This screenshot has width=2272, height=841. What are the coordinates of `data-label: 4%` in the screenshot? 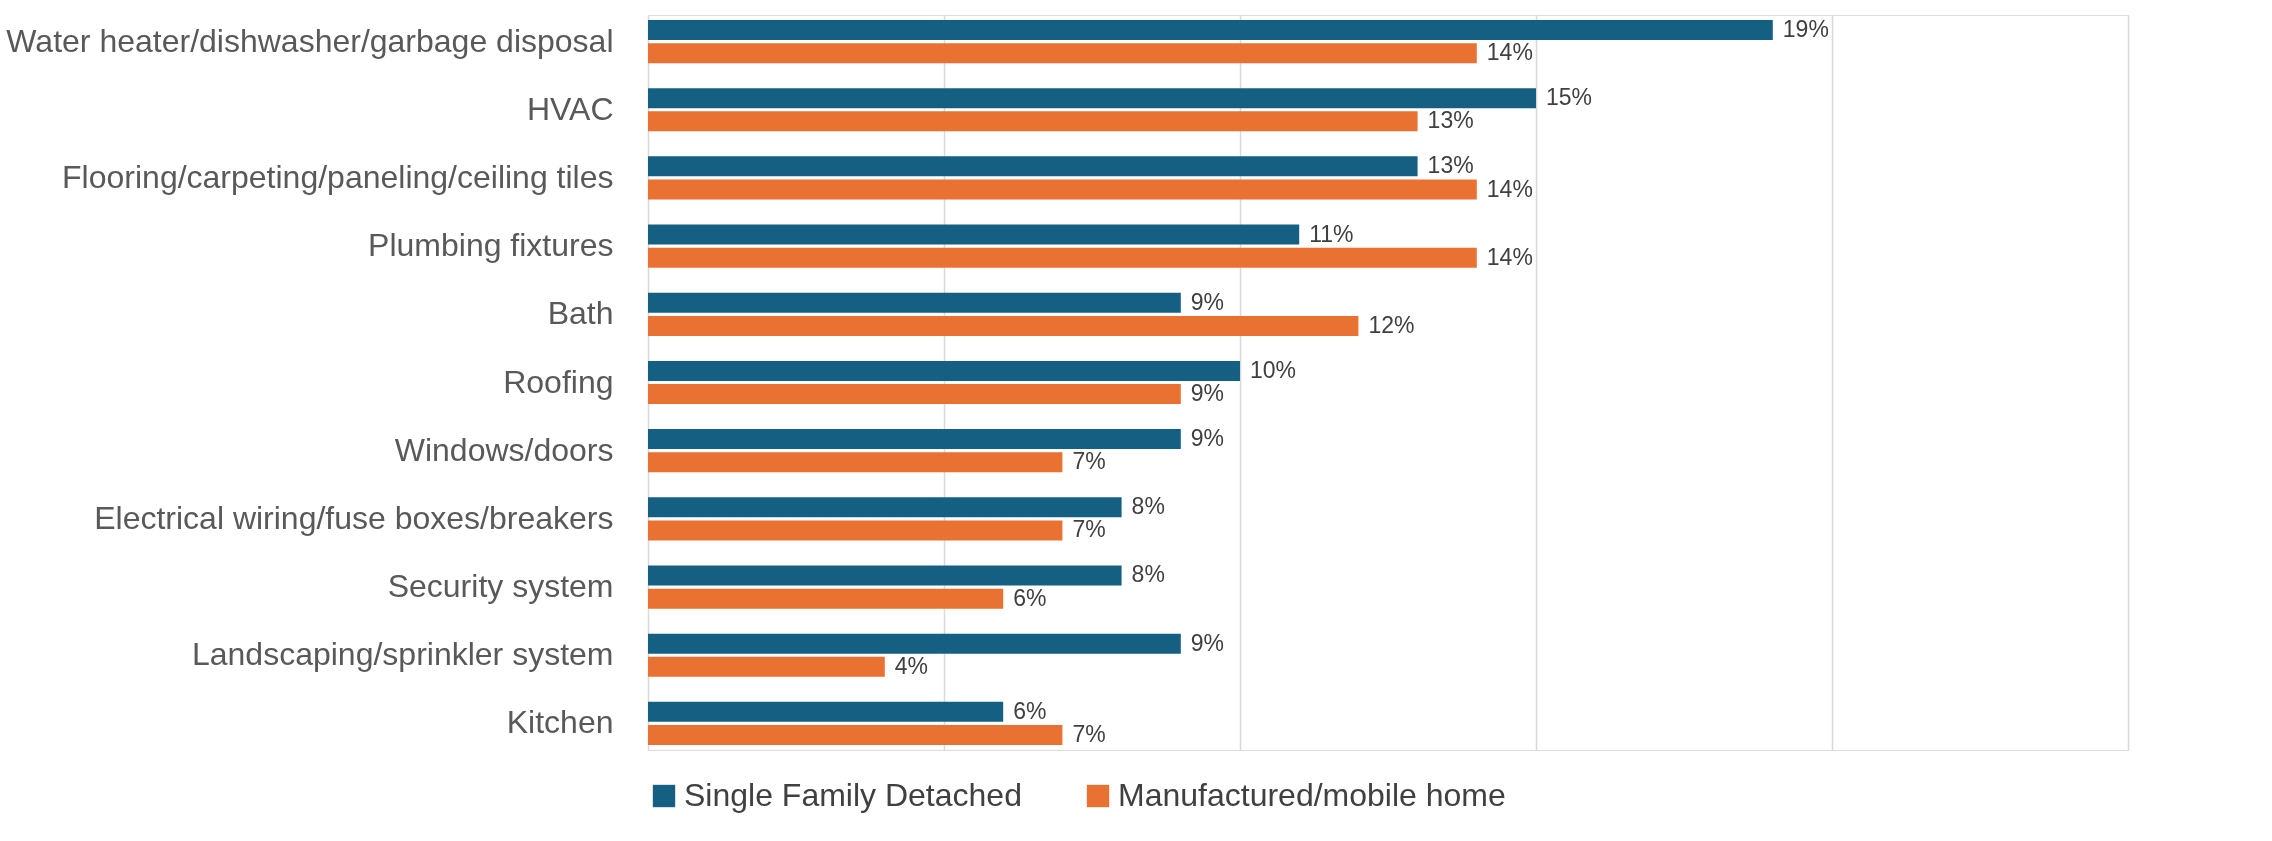 It's located at (911, 665).